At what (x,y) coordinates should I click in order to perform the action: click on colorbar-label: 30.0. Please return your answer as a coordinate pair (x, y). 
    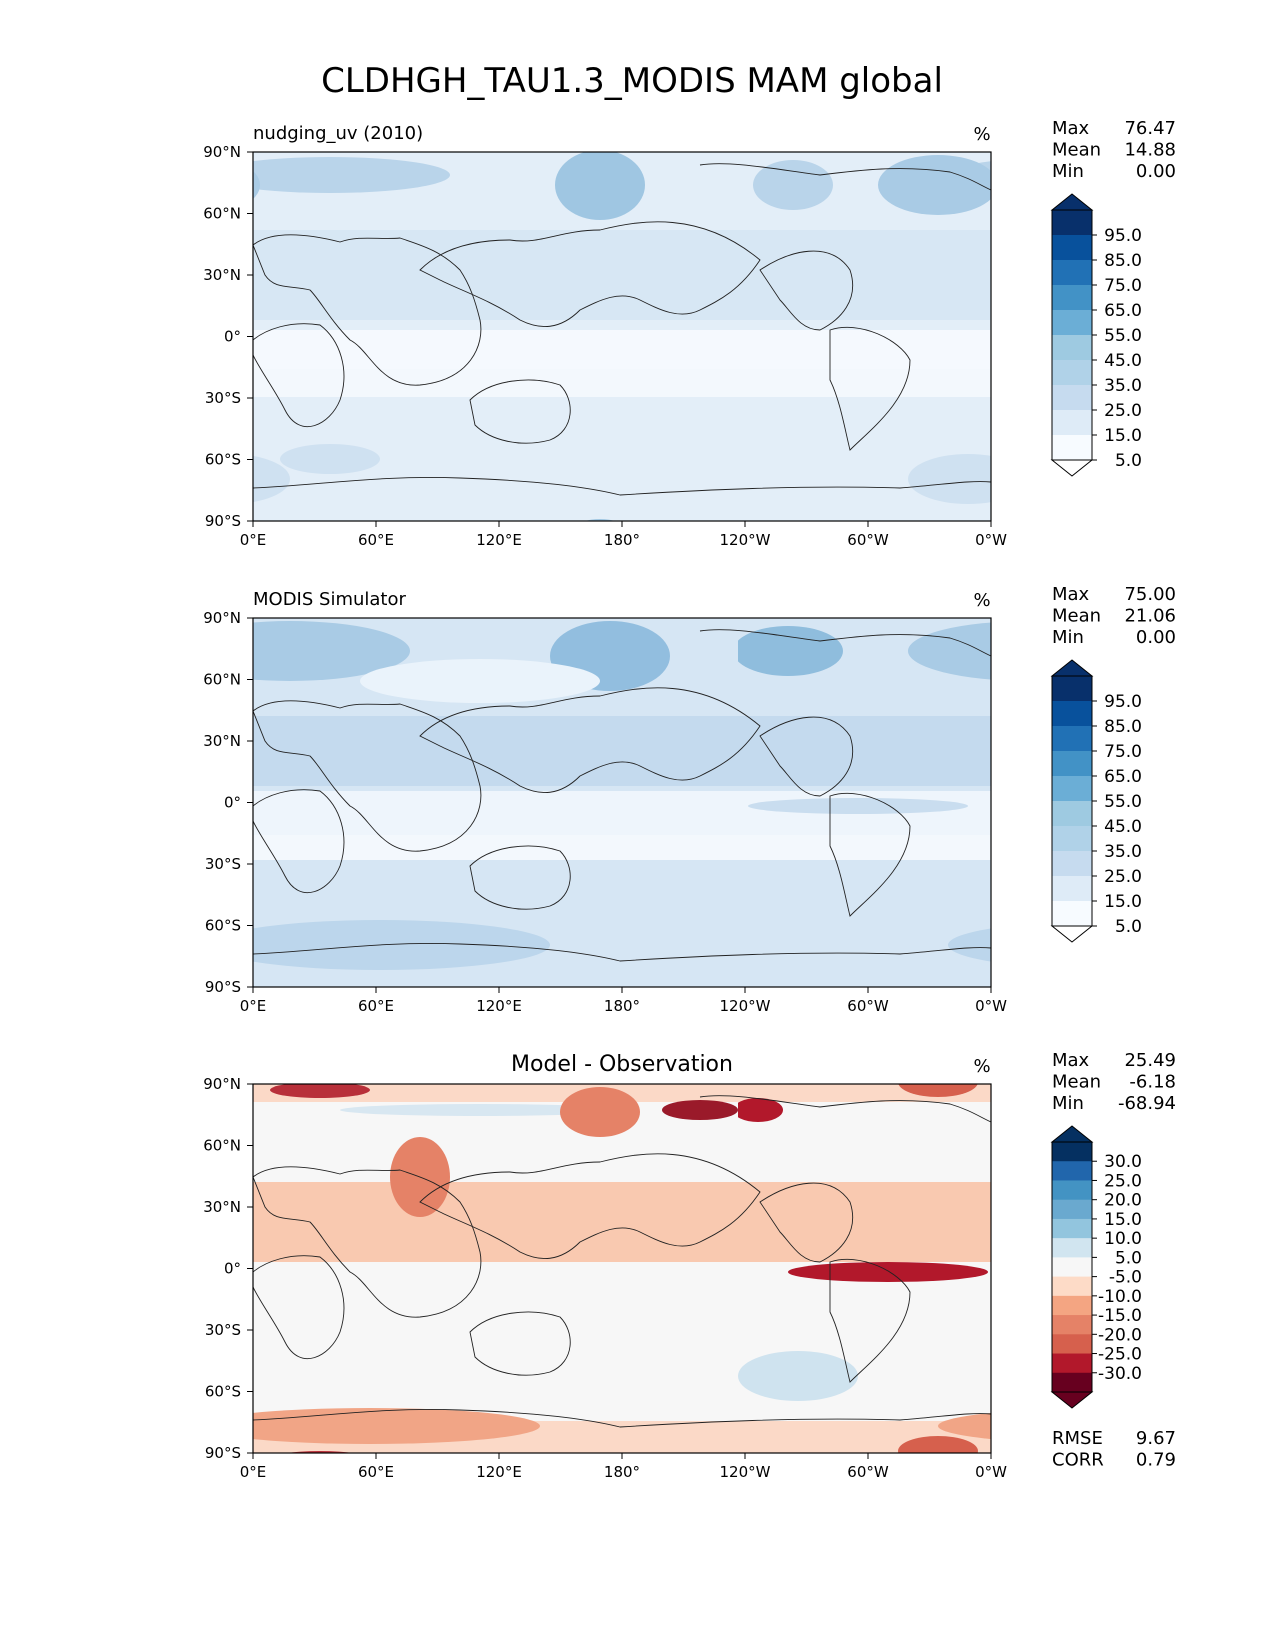
    Looking at the image, I should click on (1123, 1162).